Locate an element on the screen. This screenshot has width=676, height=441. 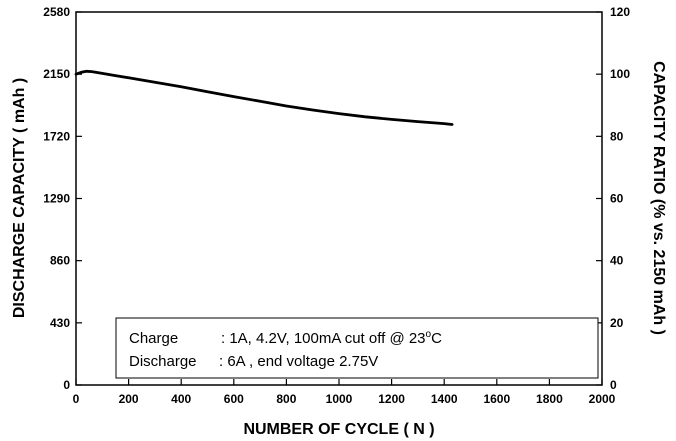
y-tick-label-6: 2580 is located at coordinates (56, 12).